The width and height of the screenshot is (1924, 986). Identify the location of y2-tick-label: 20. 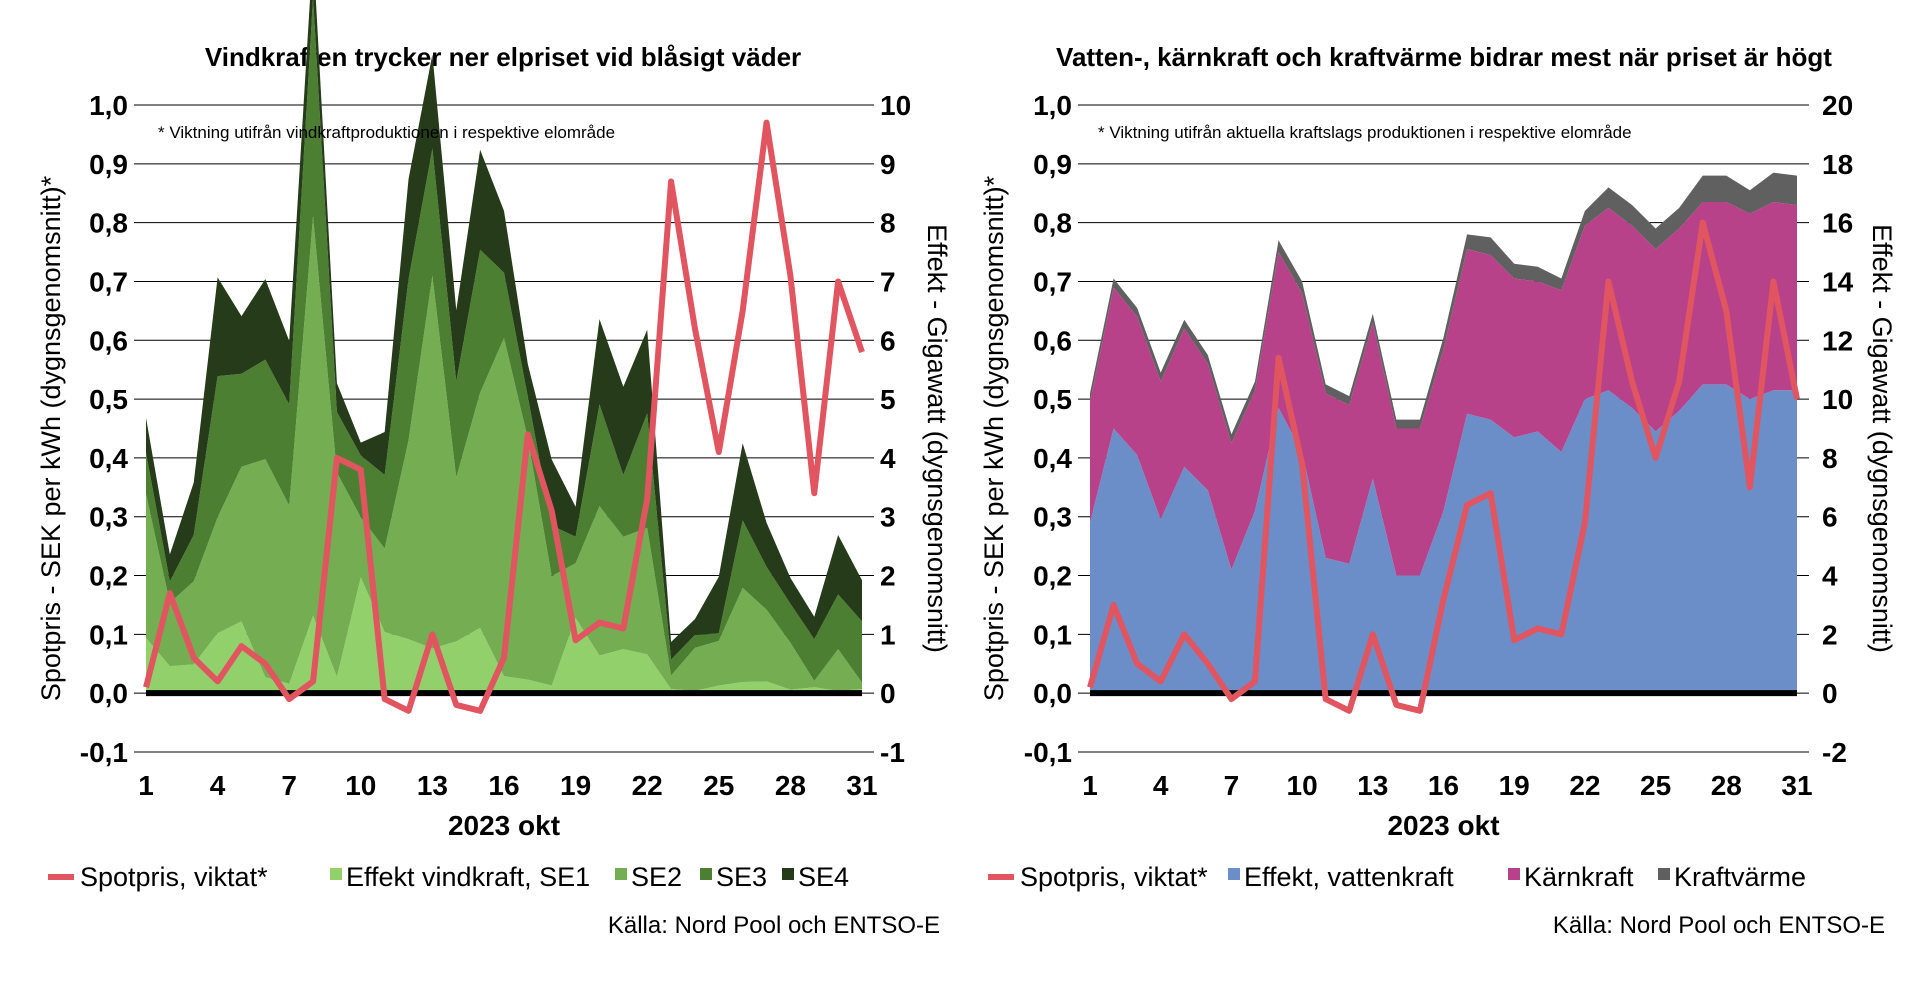
(1837, 105).